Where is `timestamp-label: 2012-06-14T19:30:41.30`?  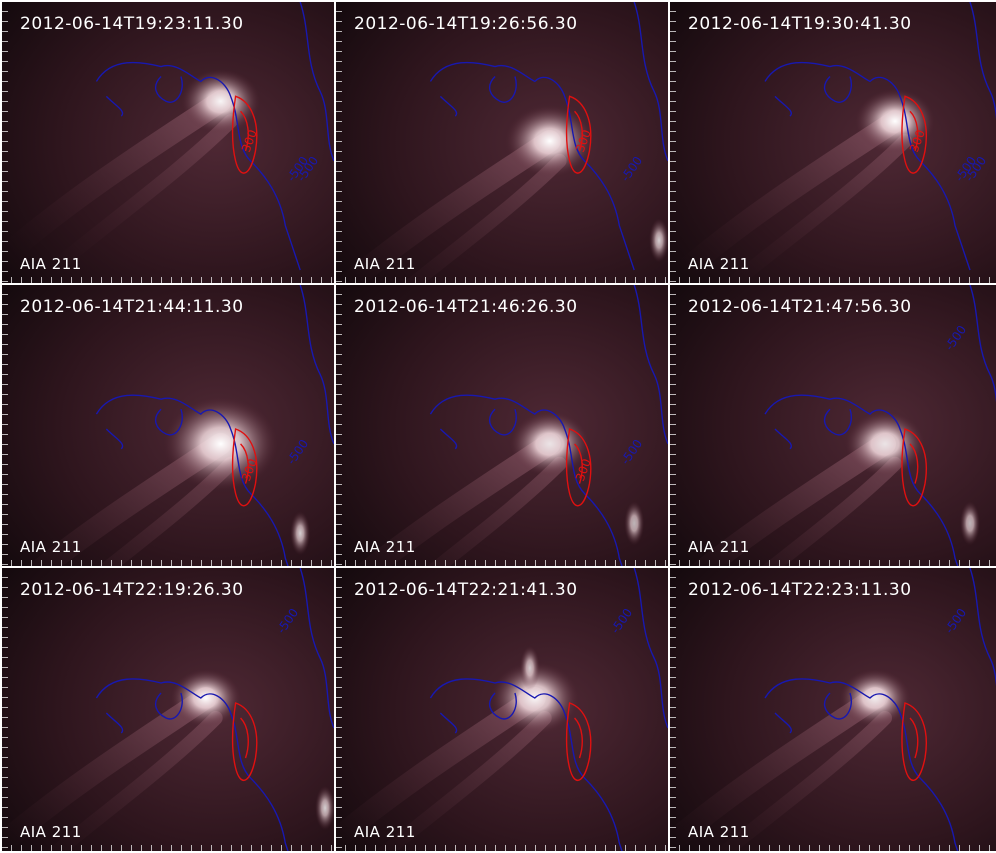 timestamp-label: 2012-06-14T19:30:41.30 is located at coordinates (800, 24).